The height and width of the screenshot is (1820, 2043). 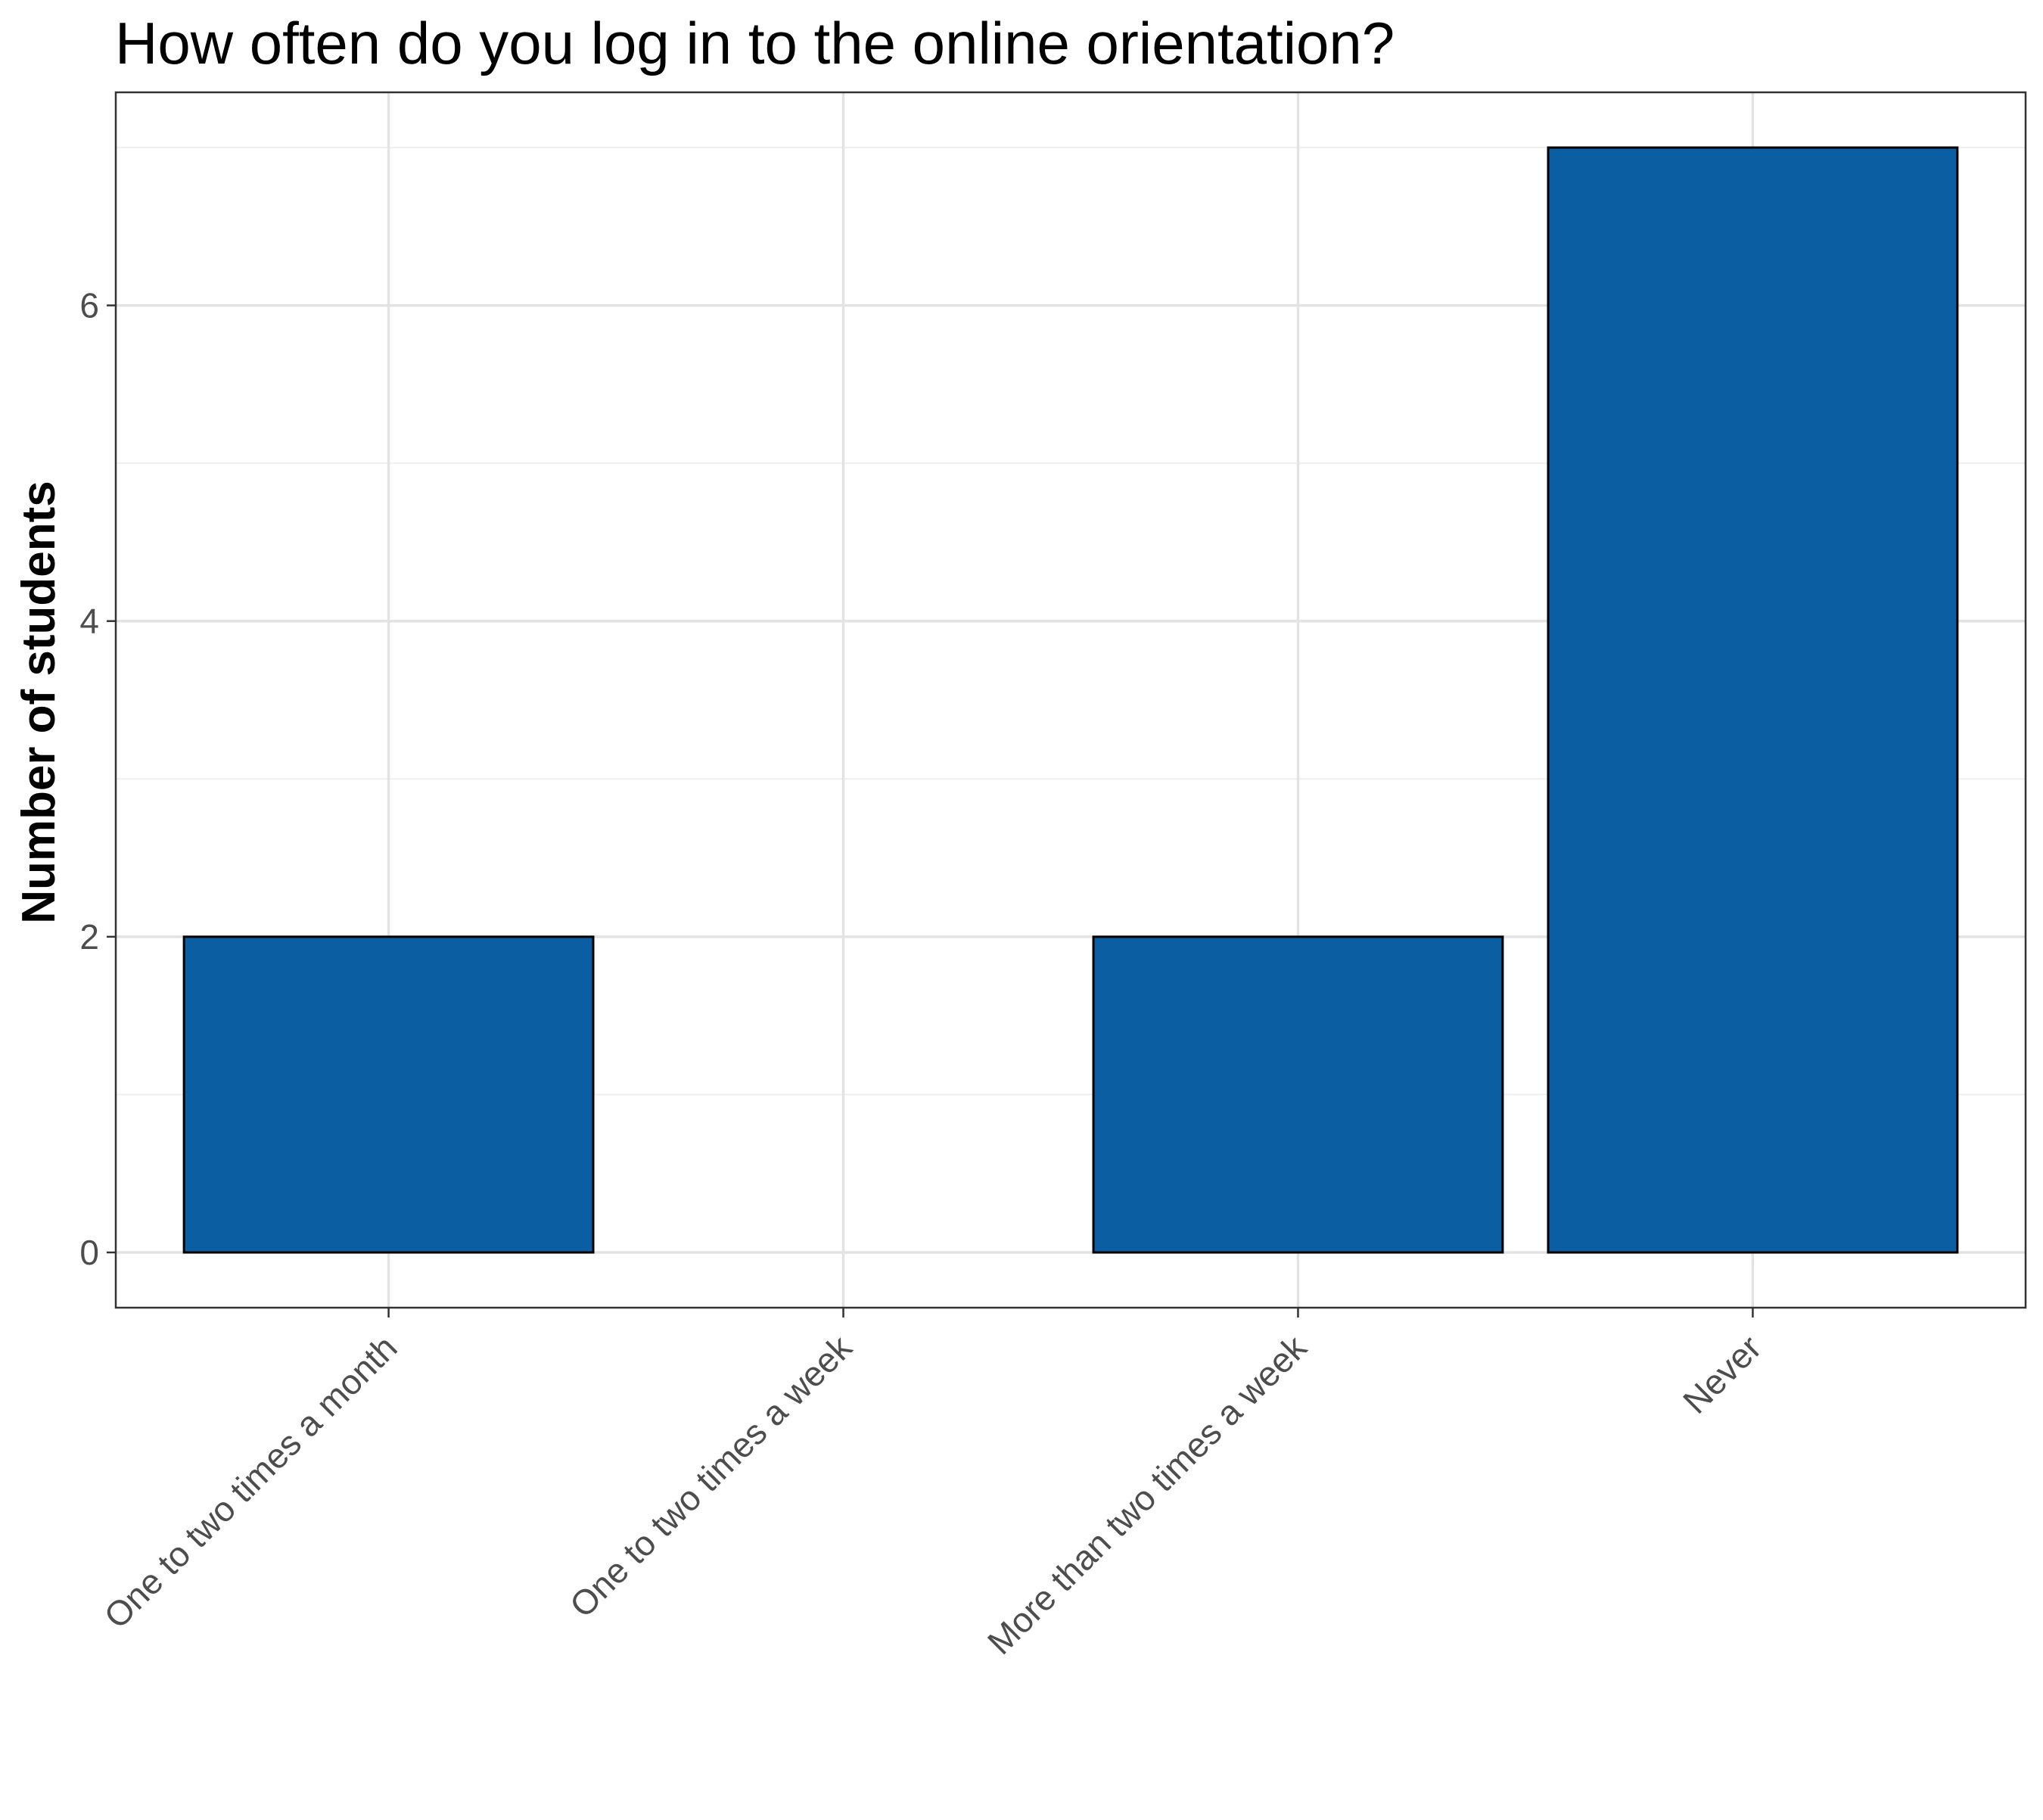 I want to click on x-tick-label: One to two times a month, so click(x=250, y=1481).